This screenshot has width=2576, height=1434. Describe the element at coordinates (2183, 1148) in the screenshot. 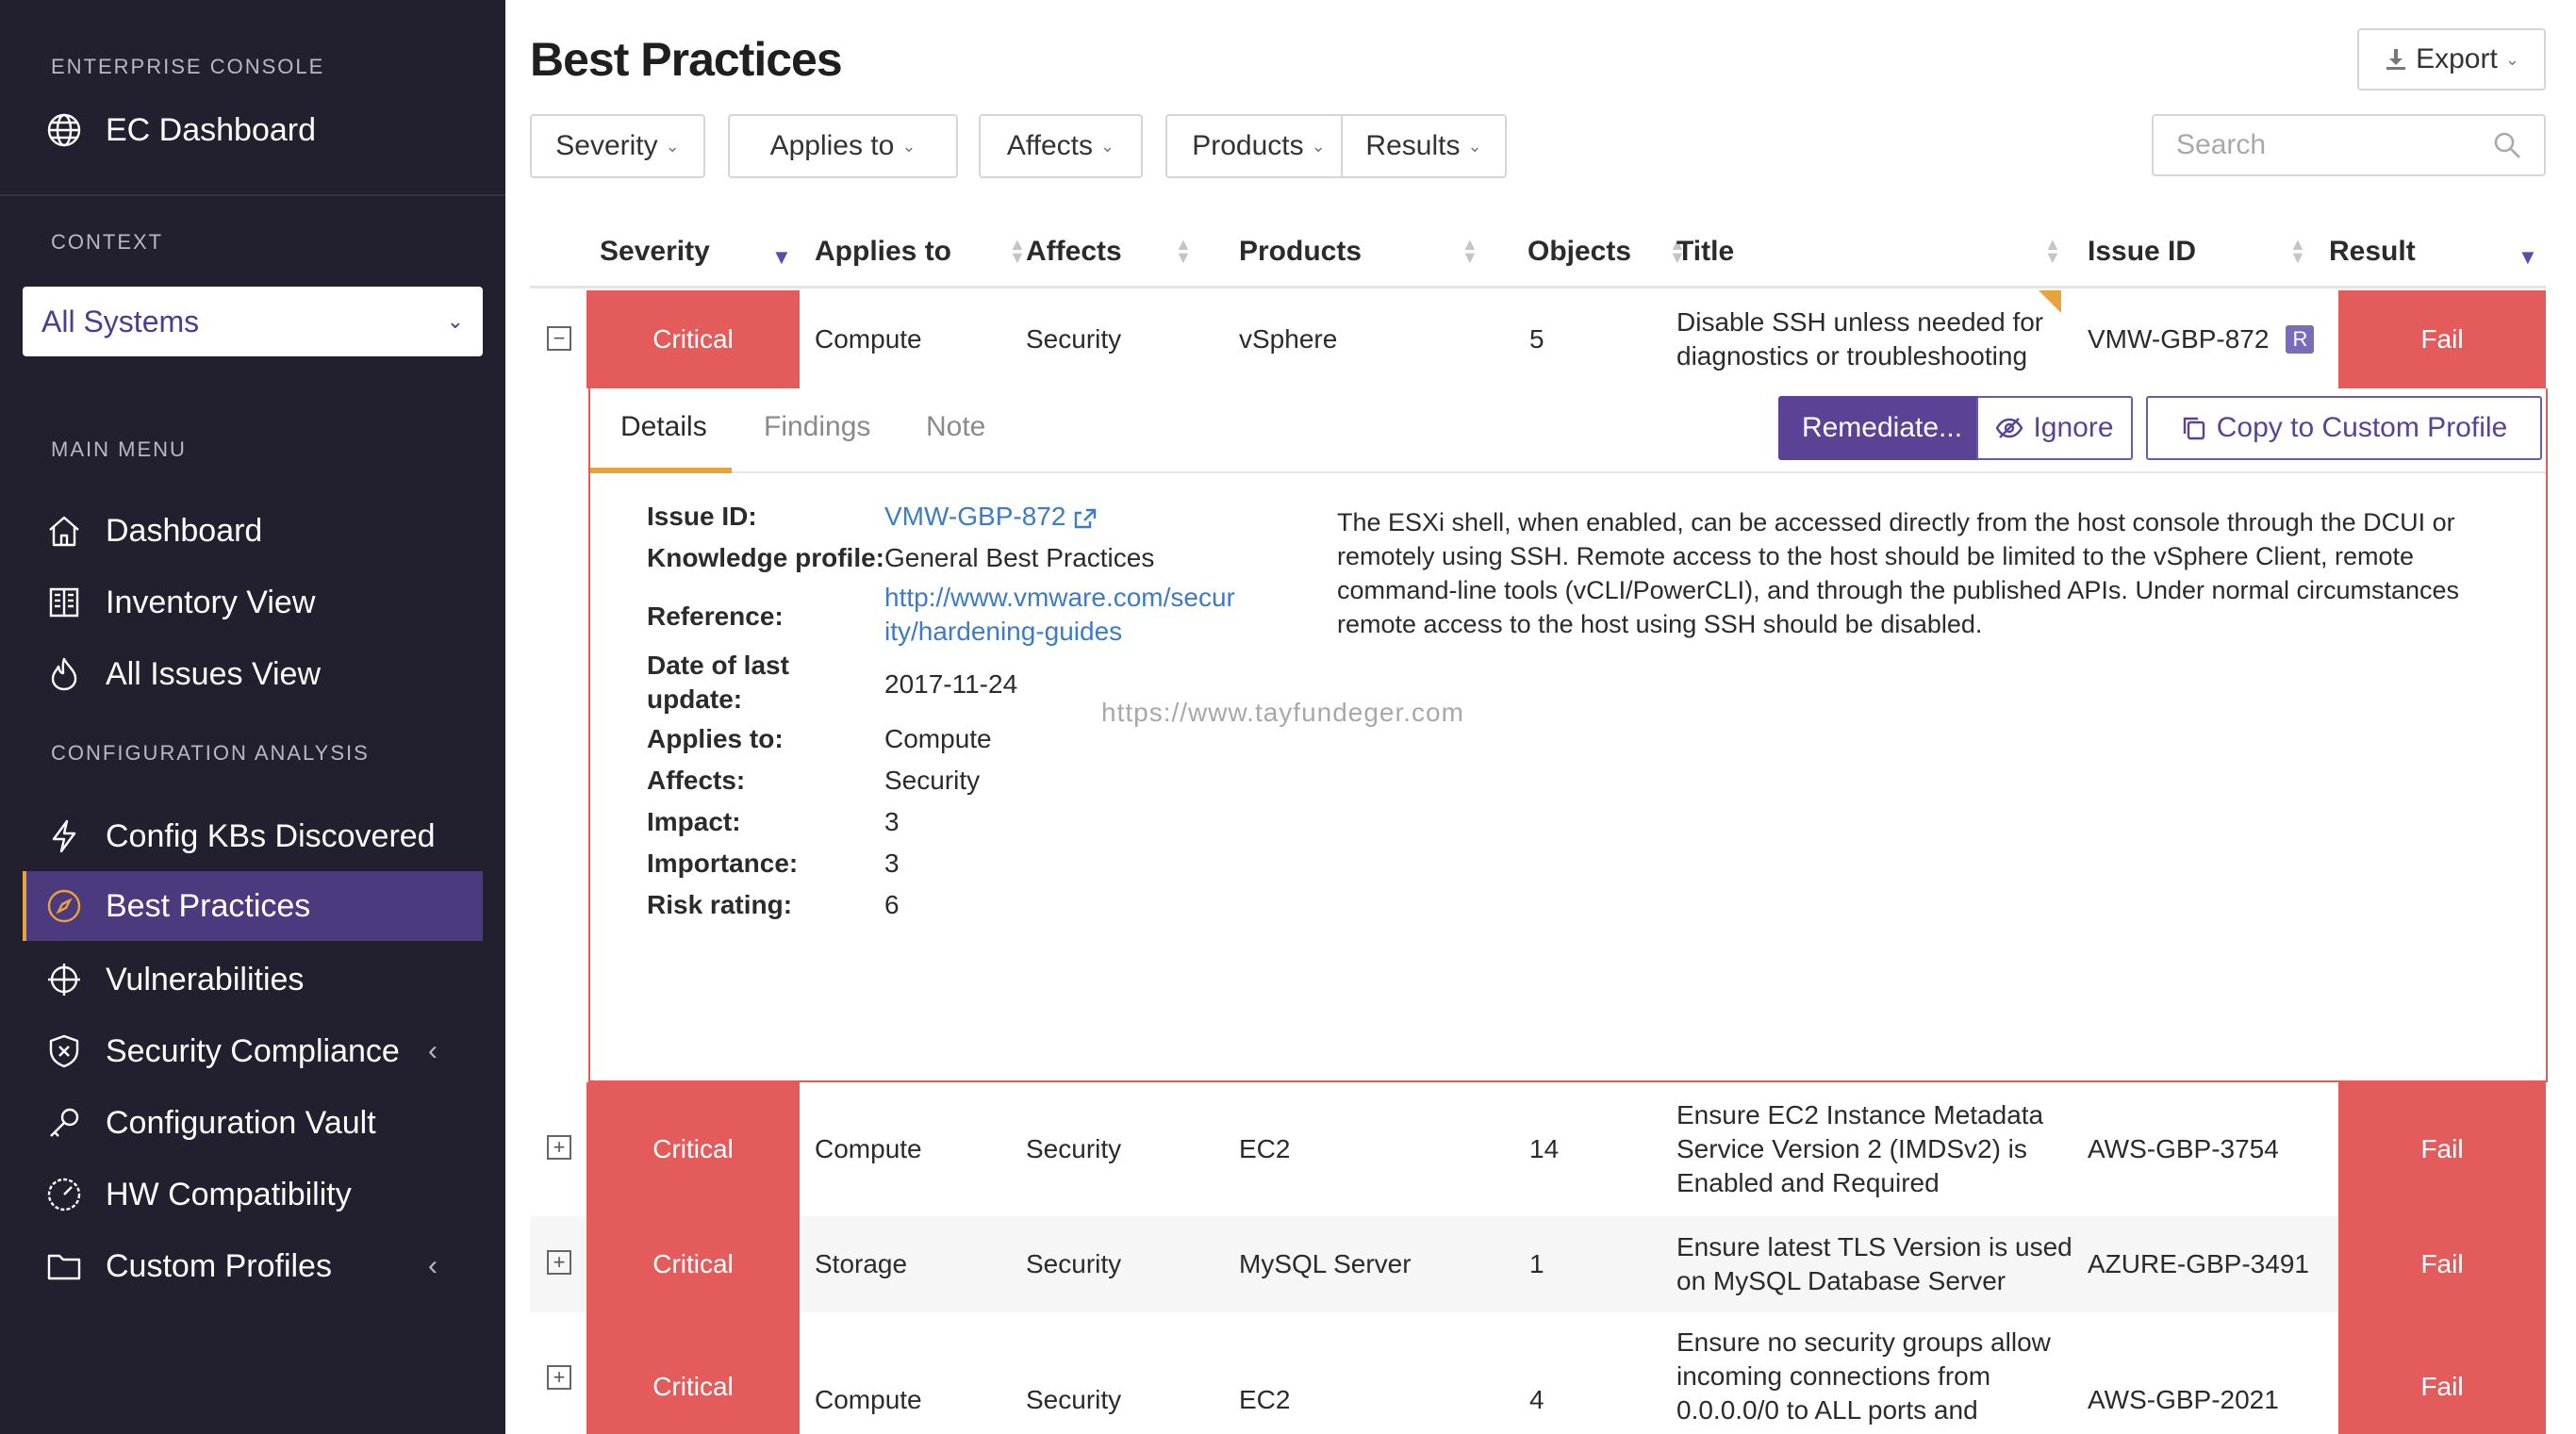

I see `issue-id-cell: AWS-GBP-3754` at that location.